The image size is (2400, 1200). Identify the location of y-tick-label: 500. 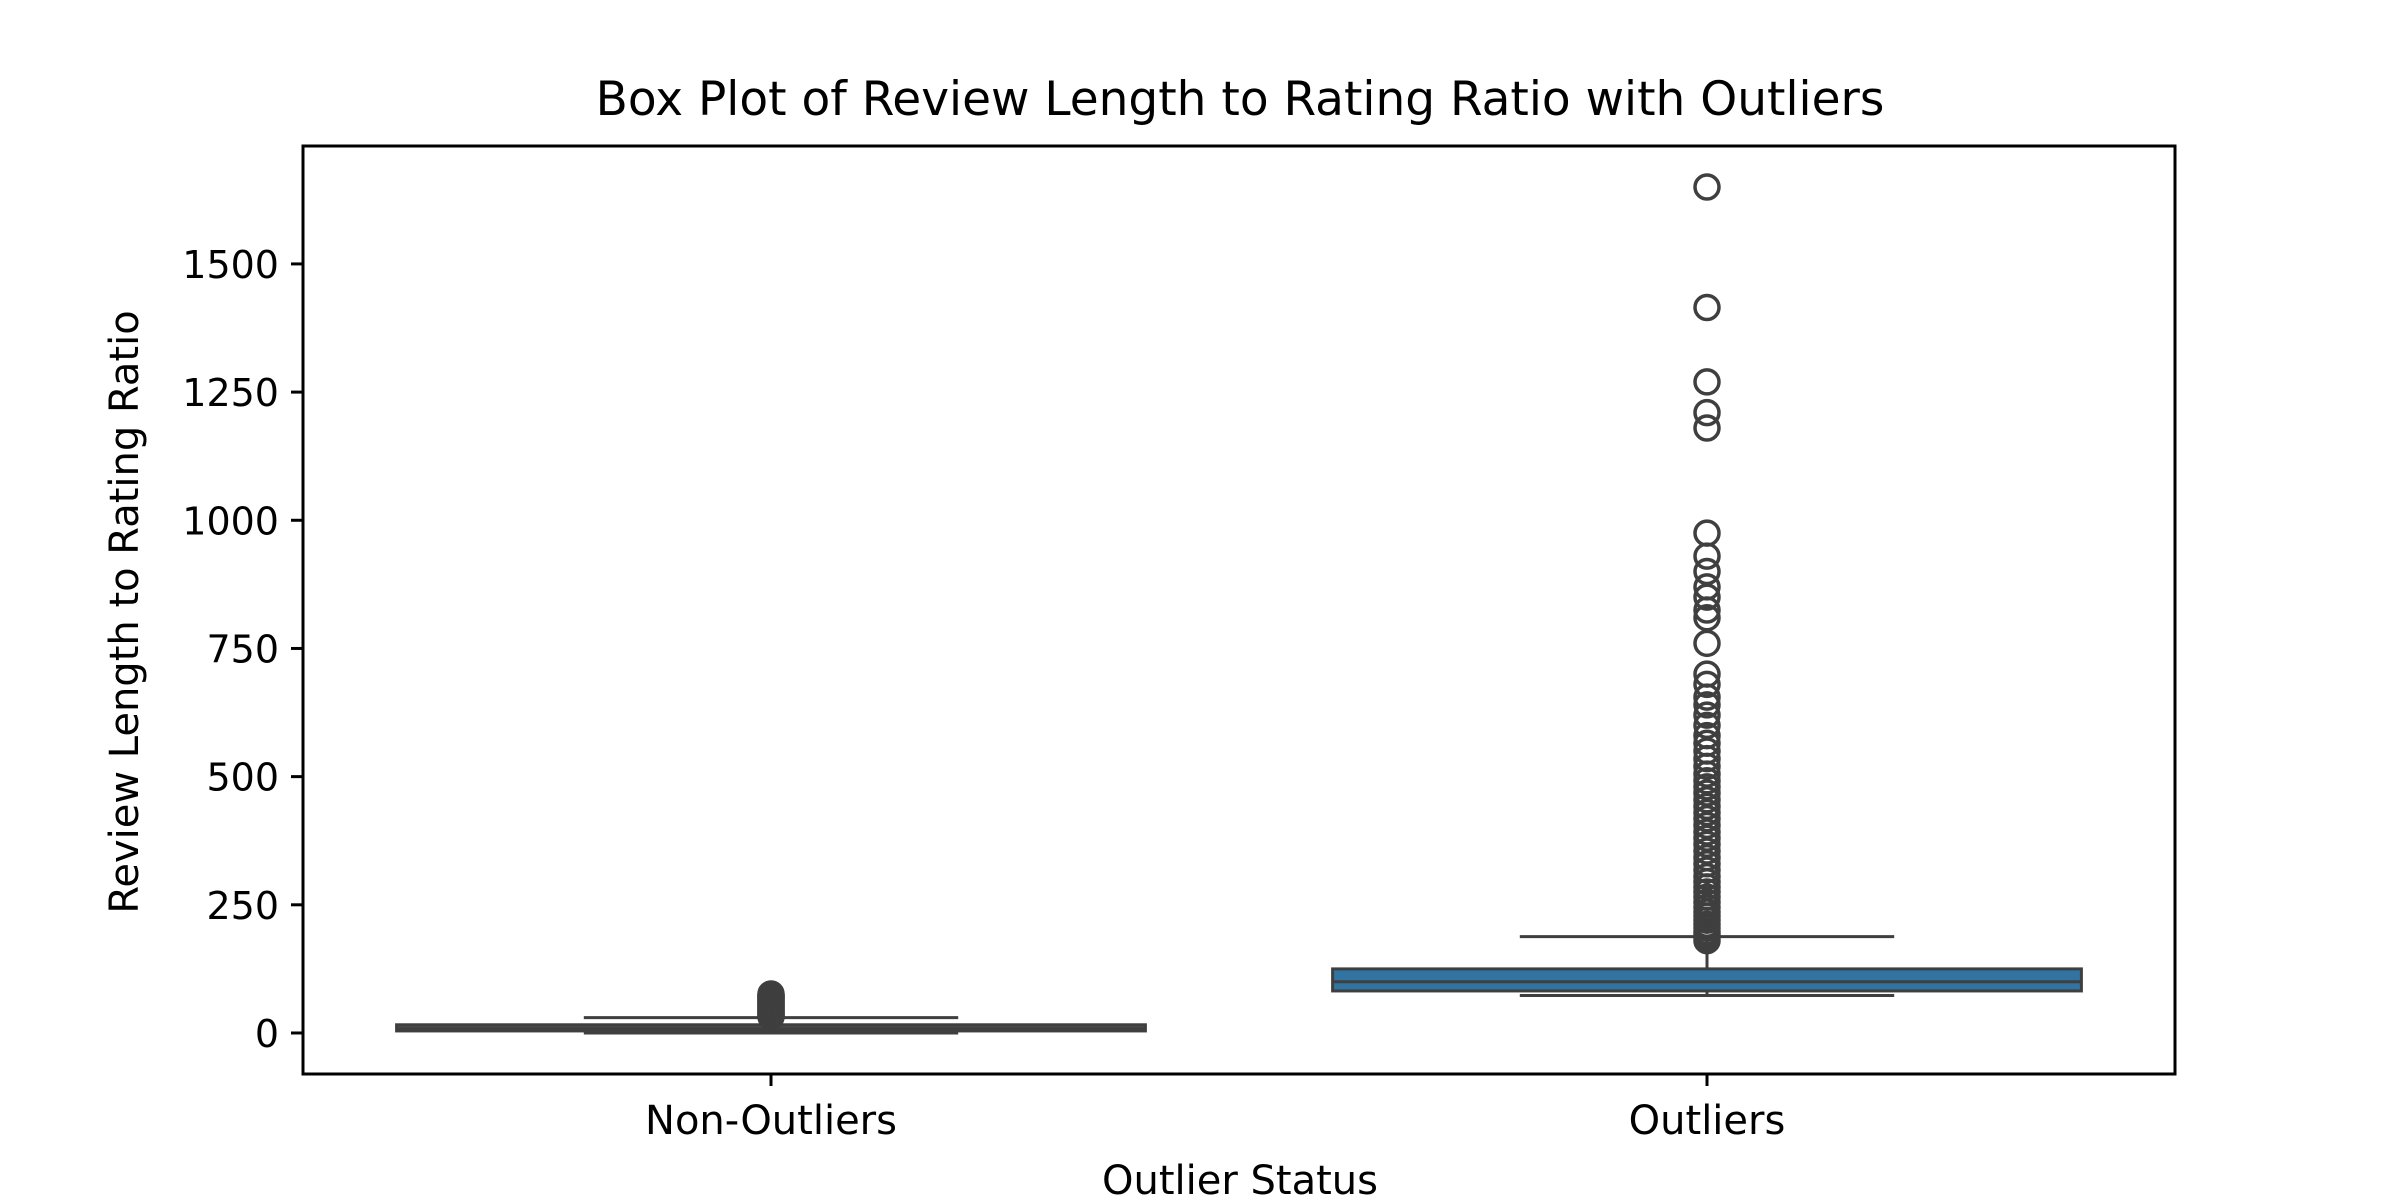
(242, 778).